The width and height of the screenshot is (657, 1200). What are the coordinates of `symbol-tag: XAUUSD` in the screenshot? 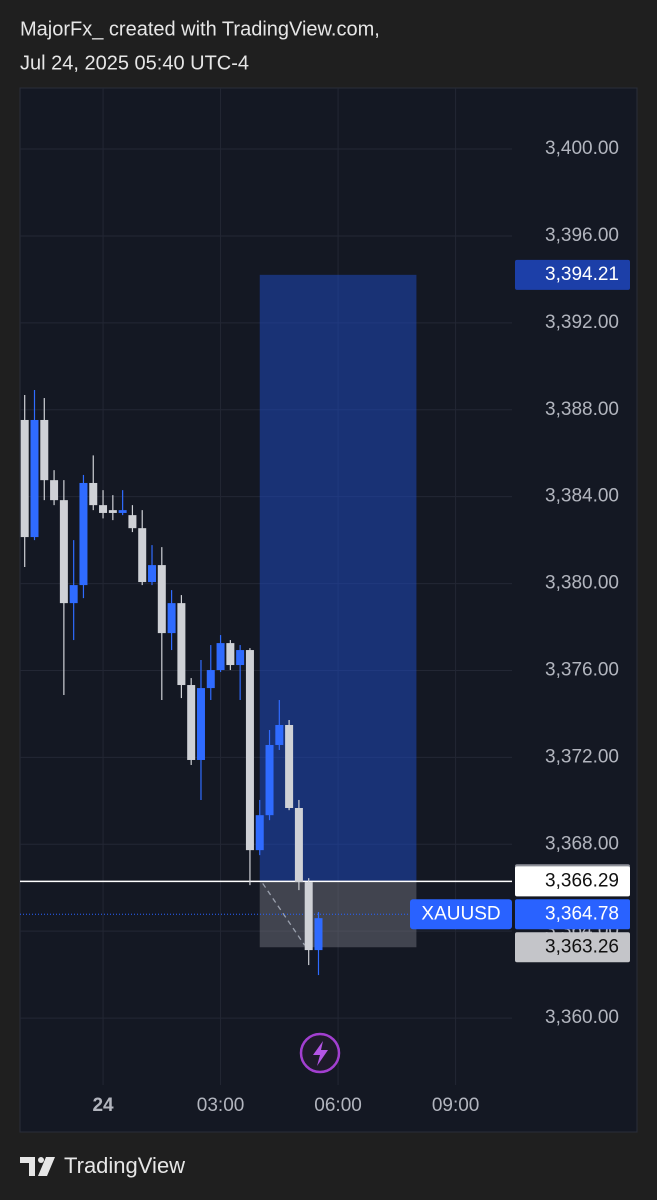 It's located at (460, 913).